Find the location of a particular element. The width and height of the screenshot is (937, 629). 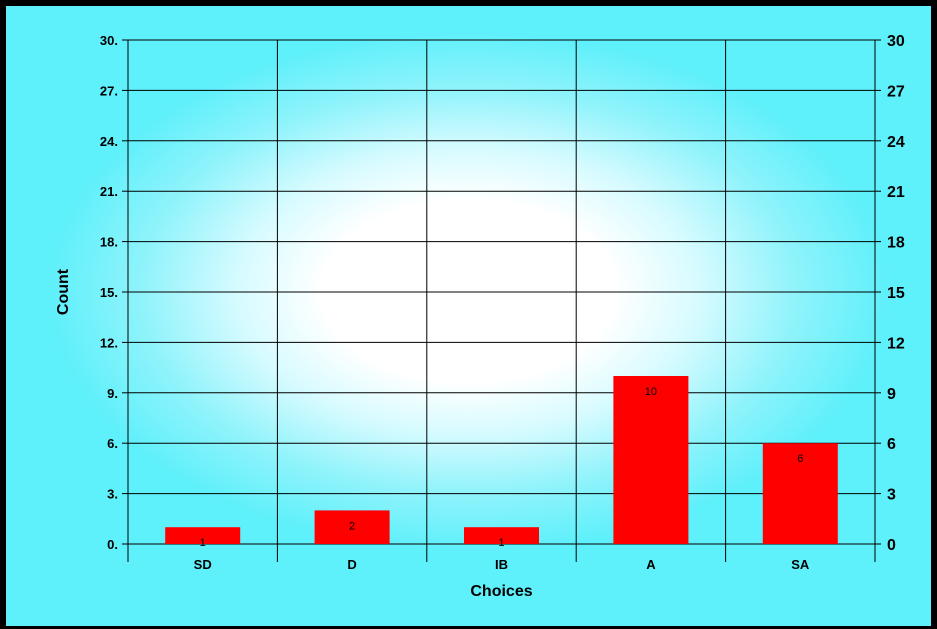

y-tick-label-right: 24 is located at coordinates (896, 142).